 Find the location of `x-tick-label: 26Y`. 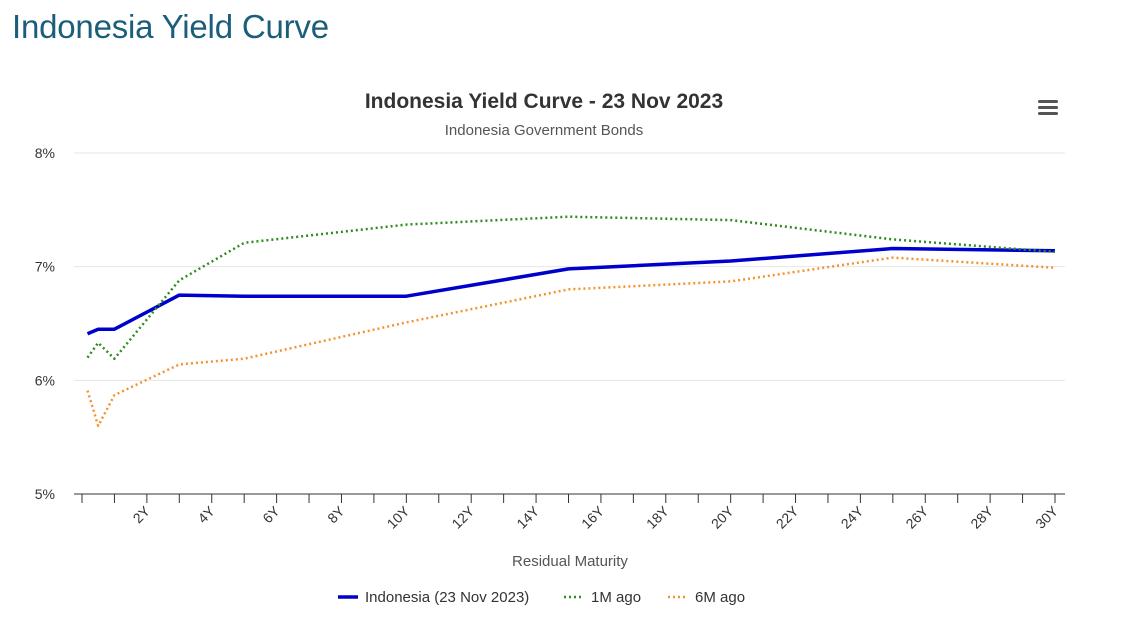

x-tick-label: 26Y is located at coordinates (916, 516).